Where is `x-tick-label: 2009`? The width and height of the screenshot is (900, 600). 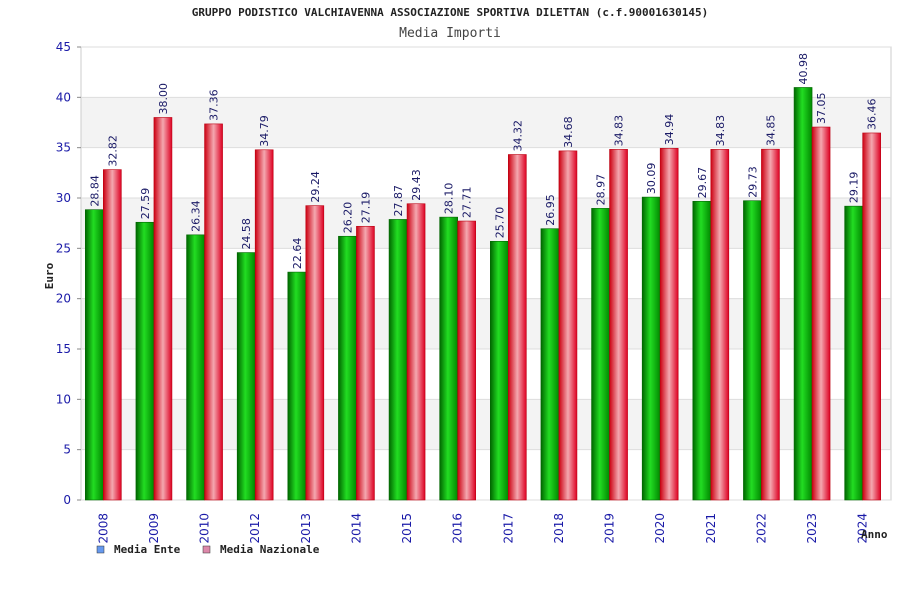
x-tick-label: 2009 is located at coordinates (154, 528).